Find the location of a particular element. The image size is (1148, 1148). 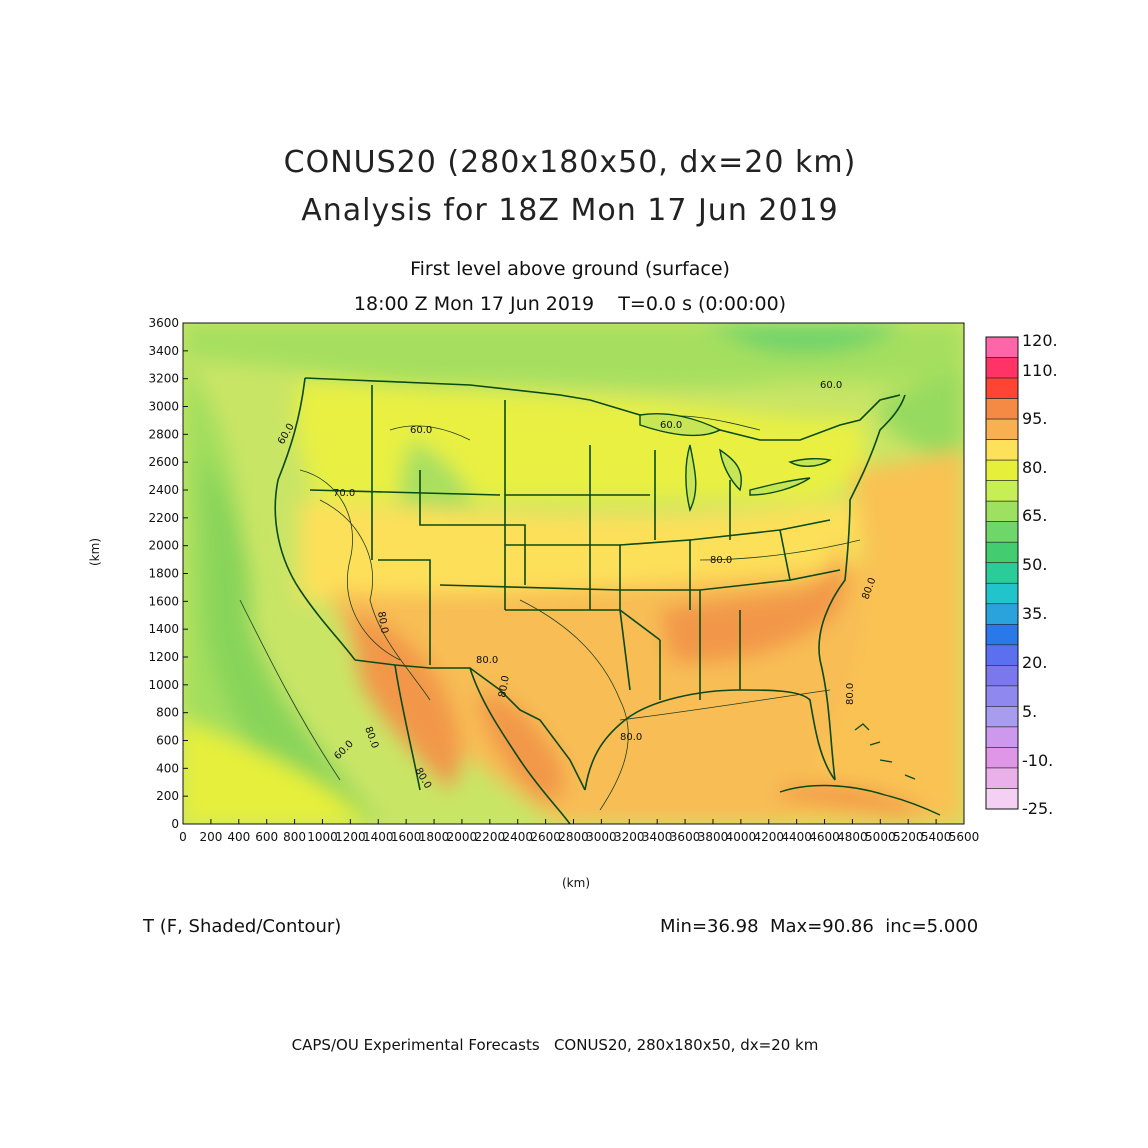

colorbar-label: 65. is located at coordinates (1034, 515).